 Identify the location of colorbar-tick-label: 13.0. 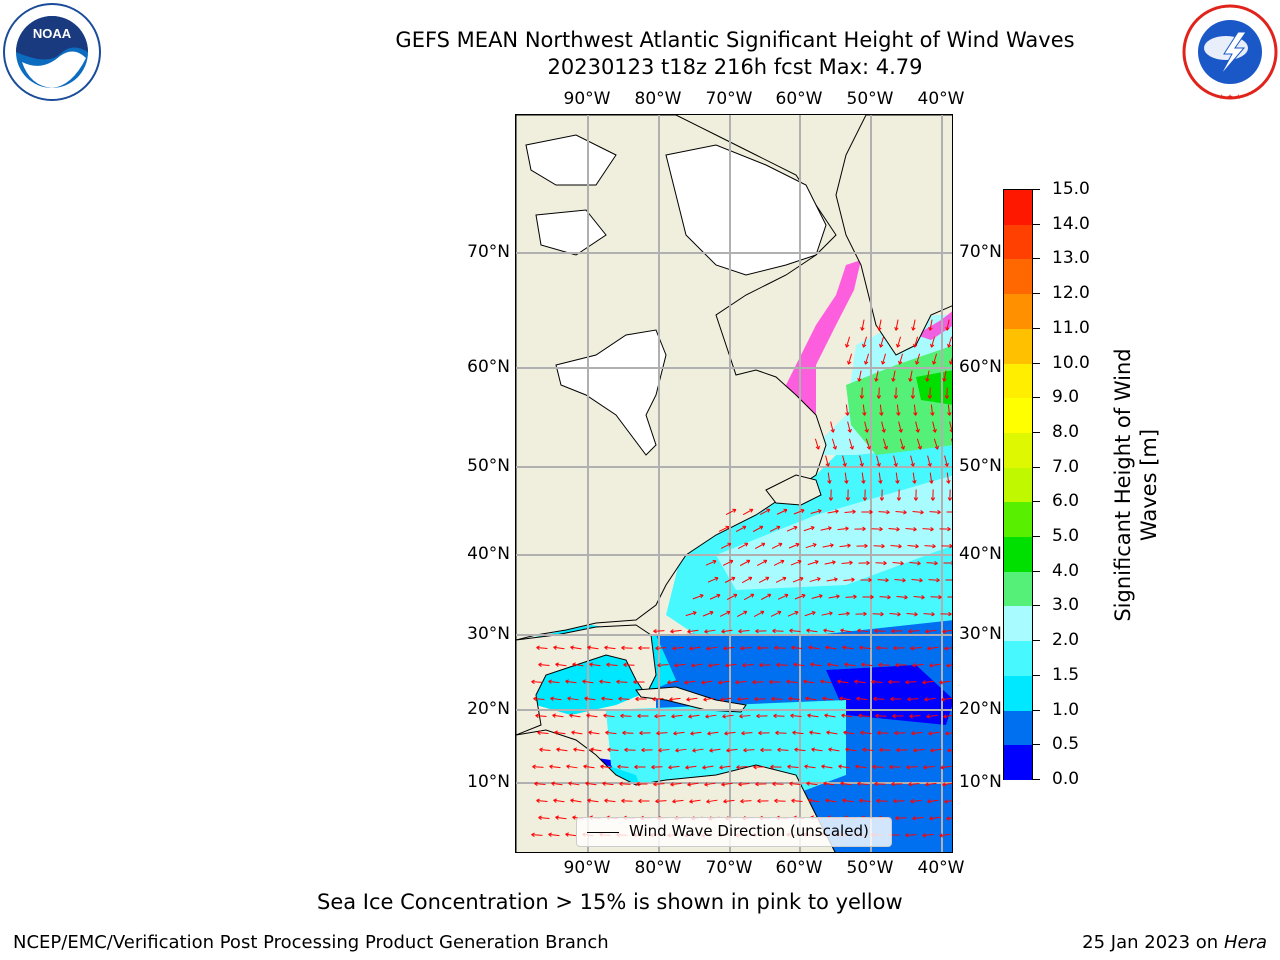
(1071, 258).